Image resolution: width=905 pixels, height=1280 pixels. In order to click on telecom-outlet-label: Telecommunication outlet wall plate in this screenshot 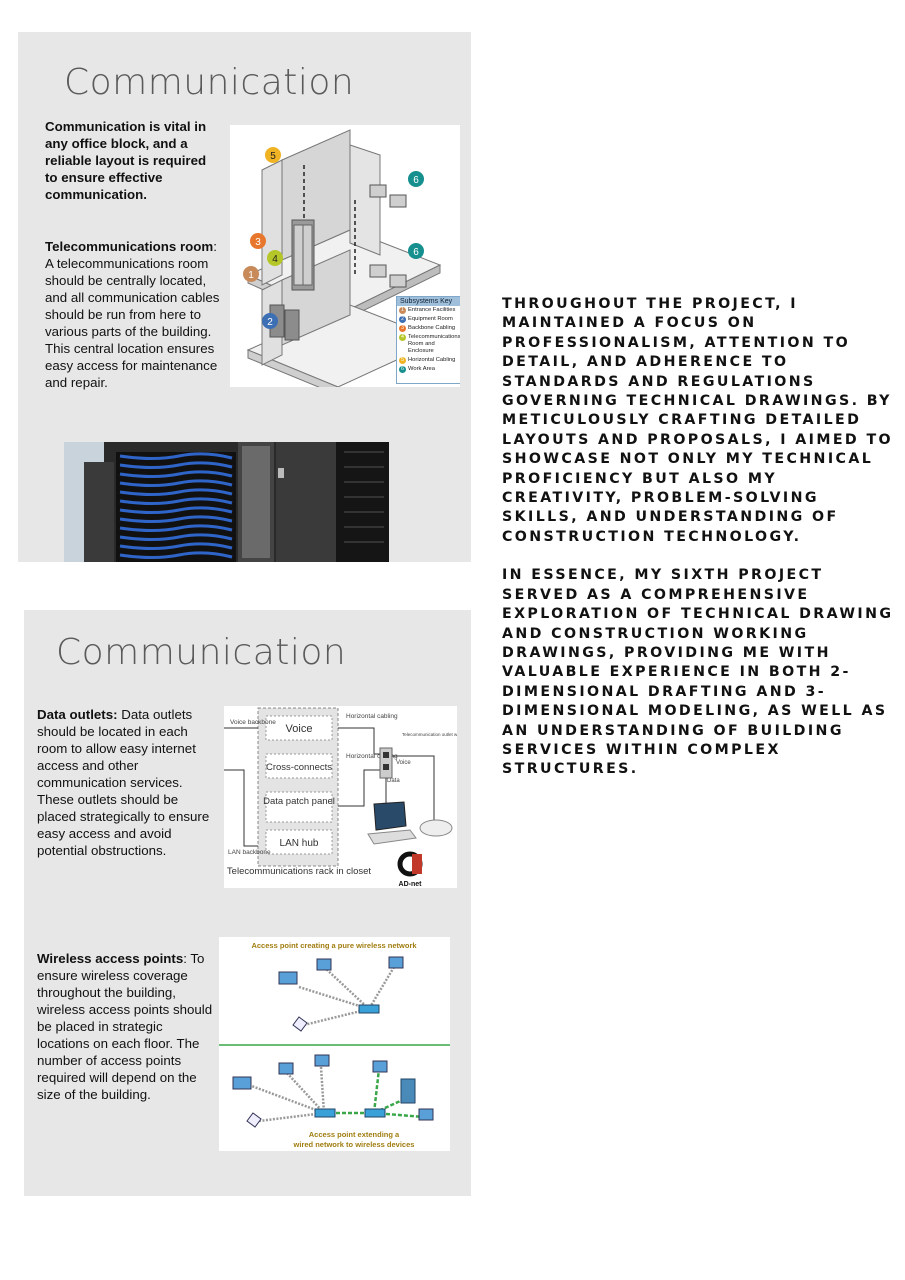, I will do `click(429, 734)`.